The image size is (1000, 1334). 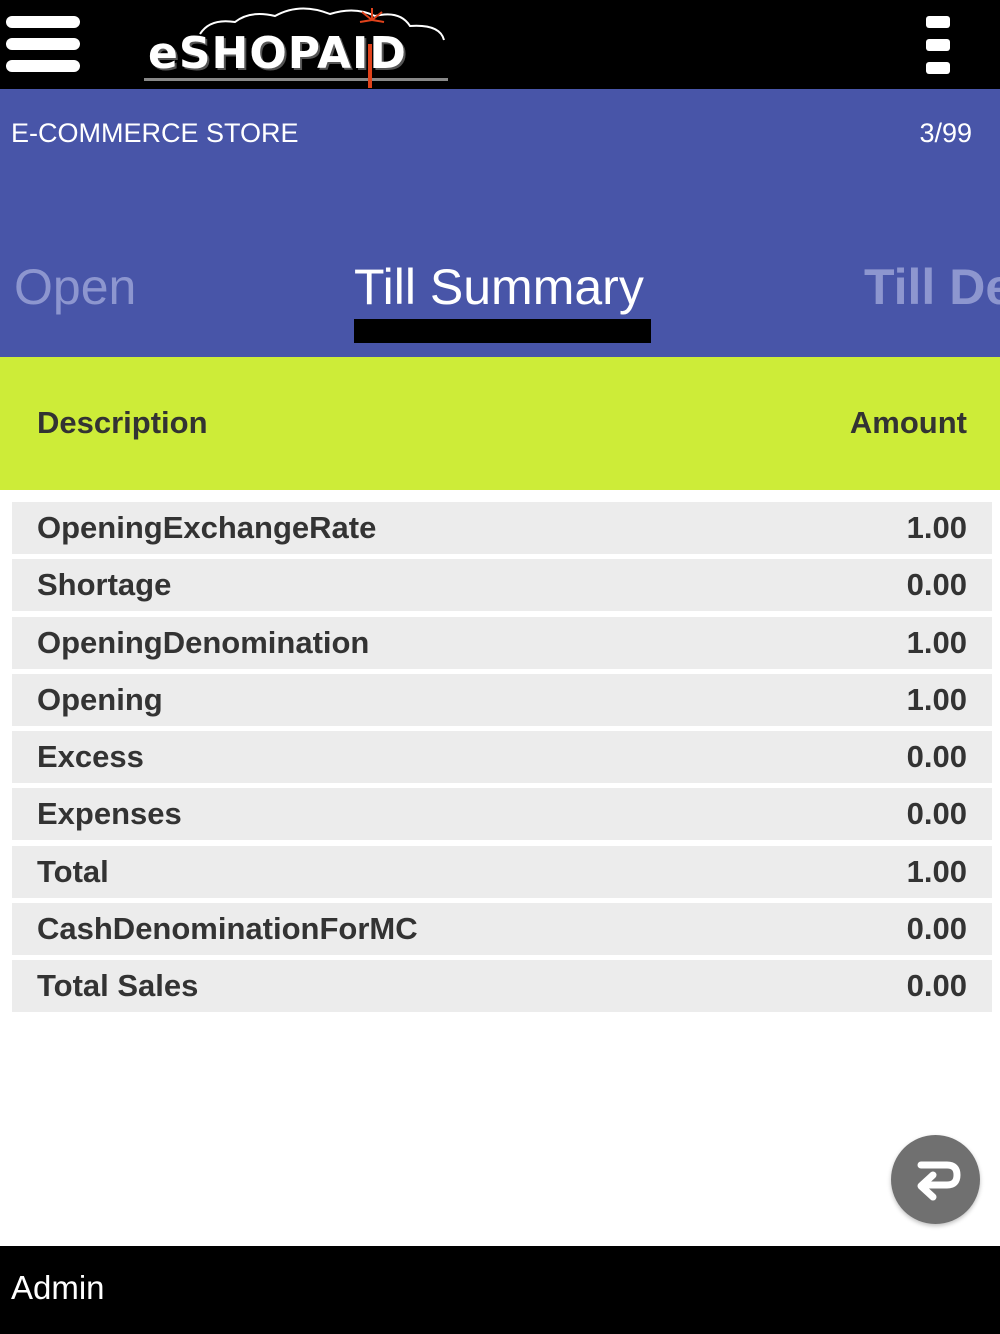 I want to click on tab-till-summary: Till Summary, so click(x=499, y=287).